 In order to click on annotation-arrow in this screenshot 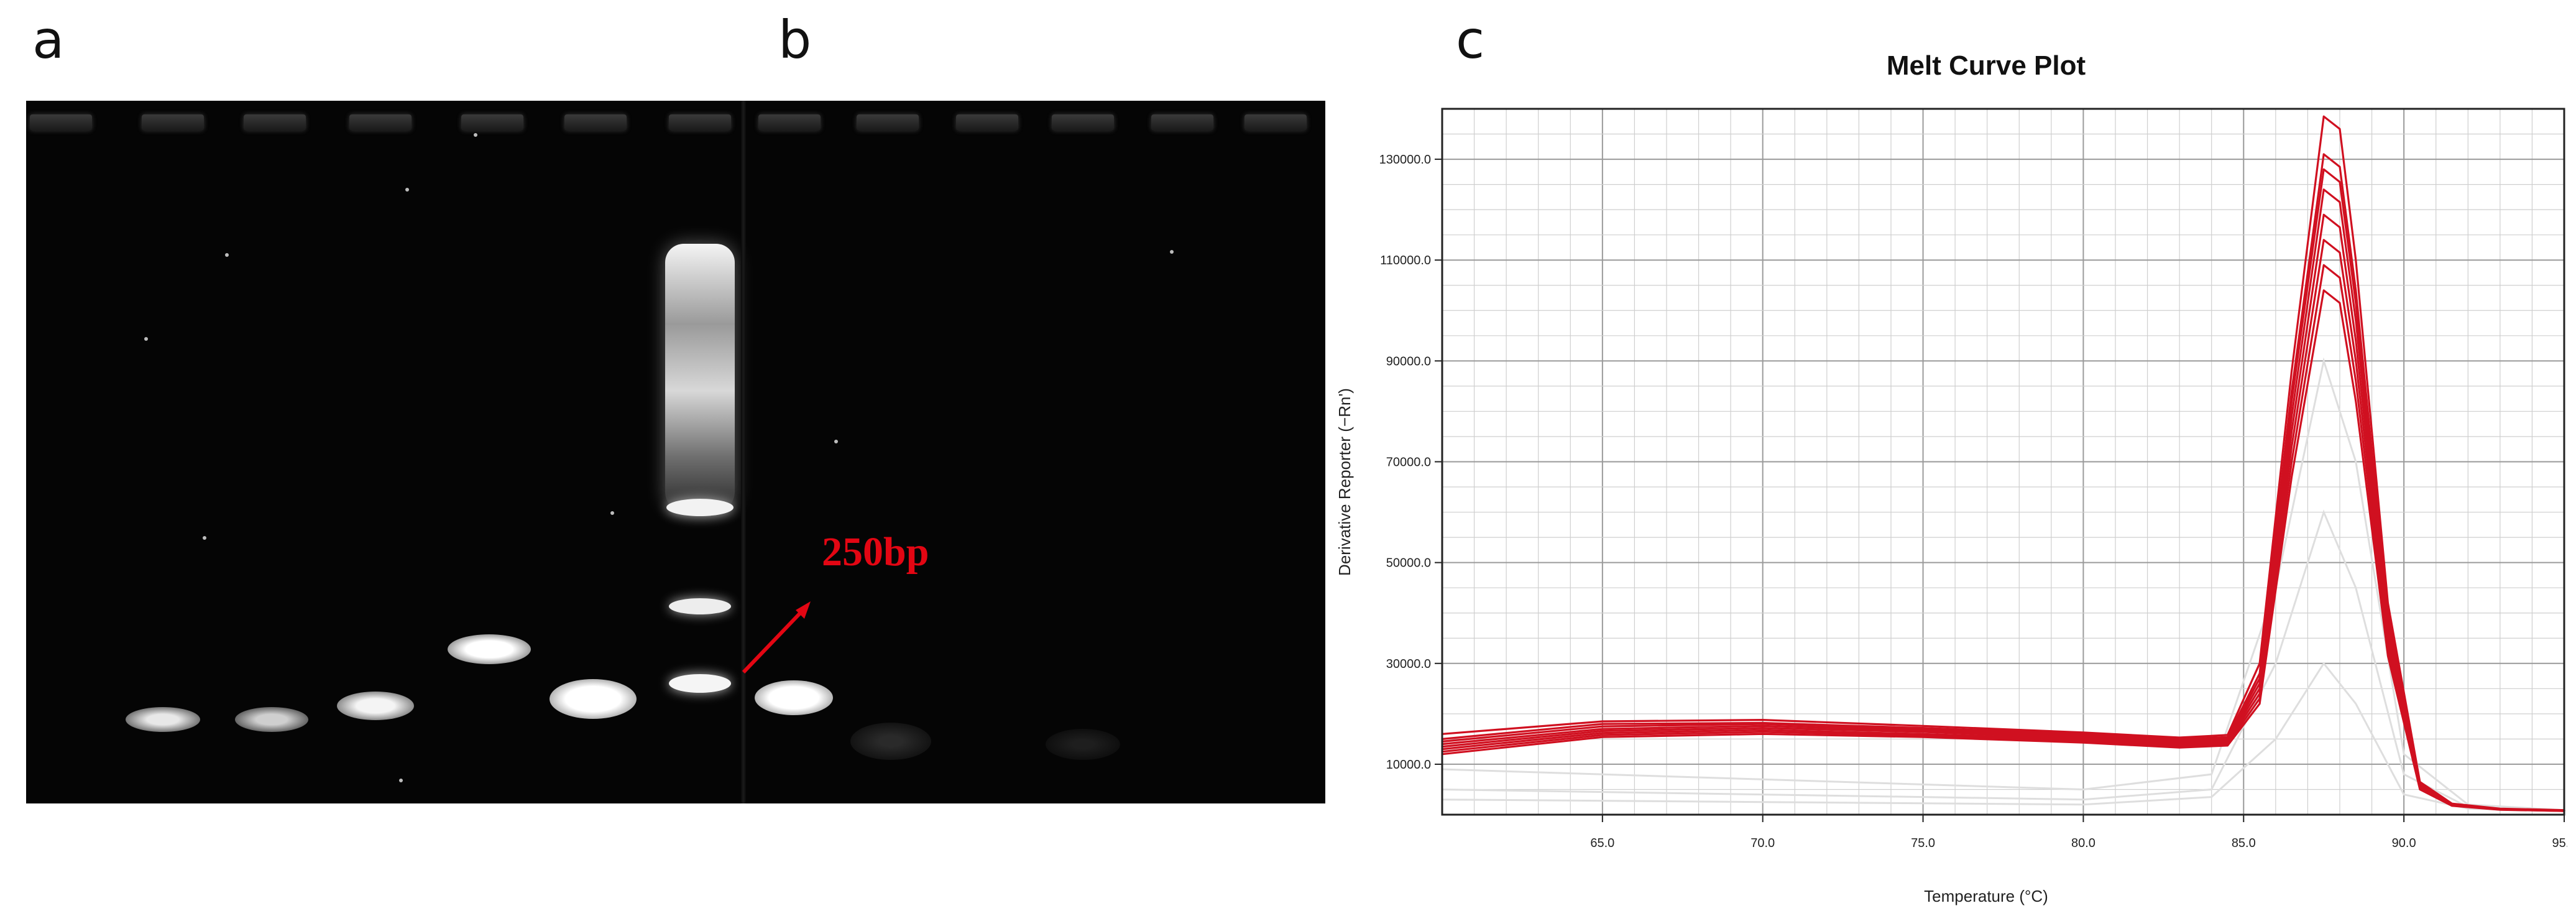, I will do `click(776, 637)`.